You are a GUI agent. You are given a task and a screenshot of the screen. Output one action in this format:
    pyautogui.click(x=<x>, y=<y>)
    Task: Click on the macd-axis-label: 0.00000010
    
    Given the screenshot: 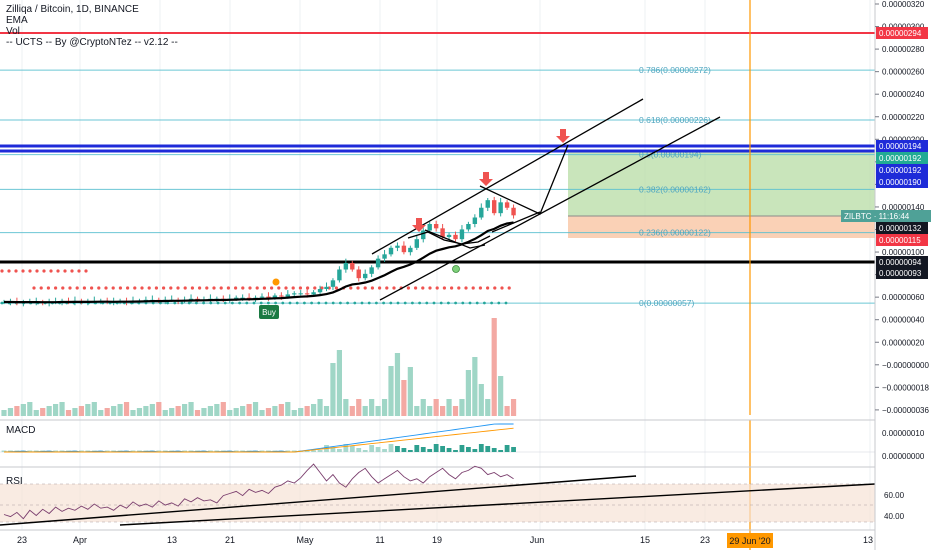 What is the action you would take?
    pyautogui.click(x=903, y=433)
    